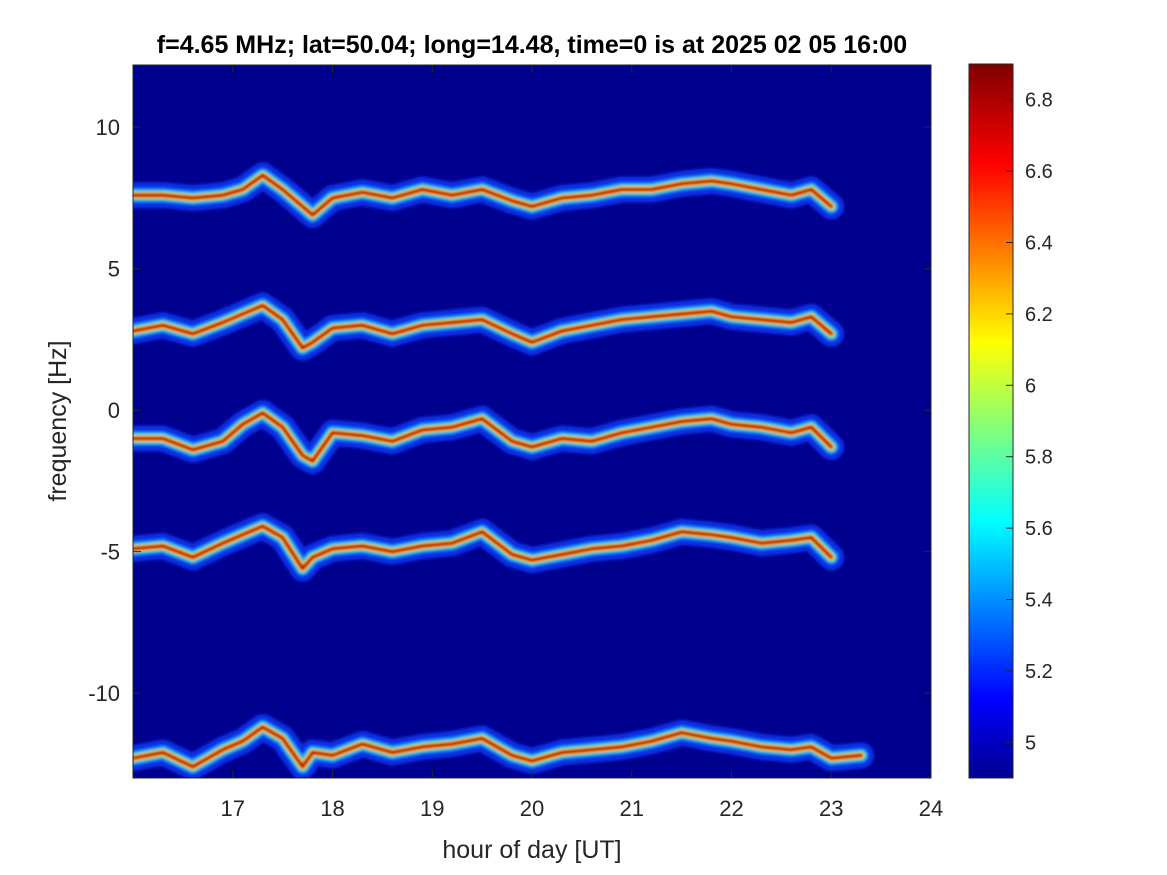 Image resolution: width=1167 pixels, height=875 pixels. I want to click on x-tick-label: 23, so click(831, 808).